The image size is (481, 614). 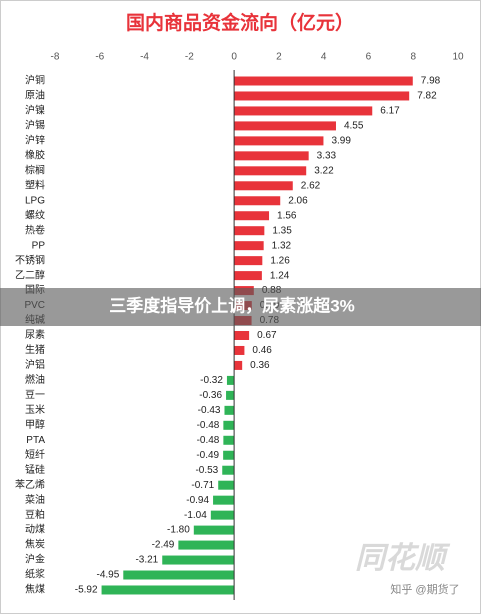 What do you see at coordinates (35, 514) in the screenshot?
I see `category-label: 豆粕` at bounding box center [35, 514].